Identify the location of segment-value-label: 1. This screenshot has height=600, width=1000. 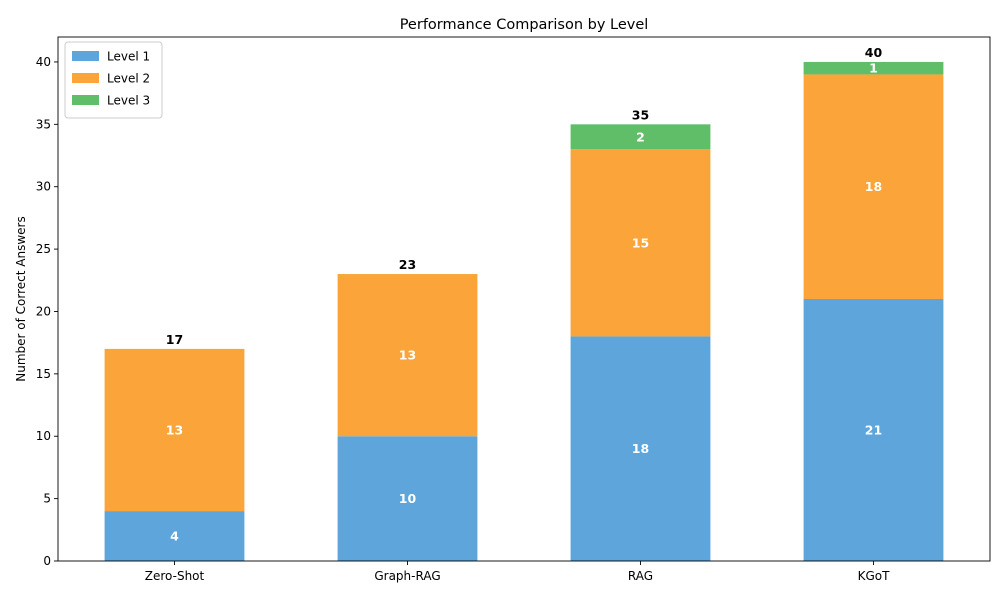
(873, 68).